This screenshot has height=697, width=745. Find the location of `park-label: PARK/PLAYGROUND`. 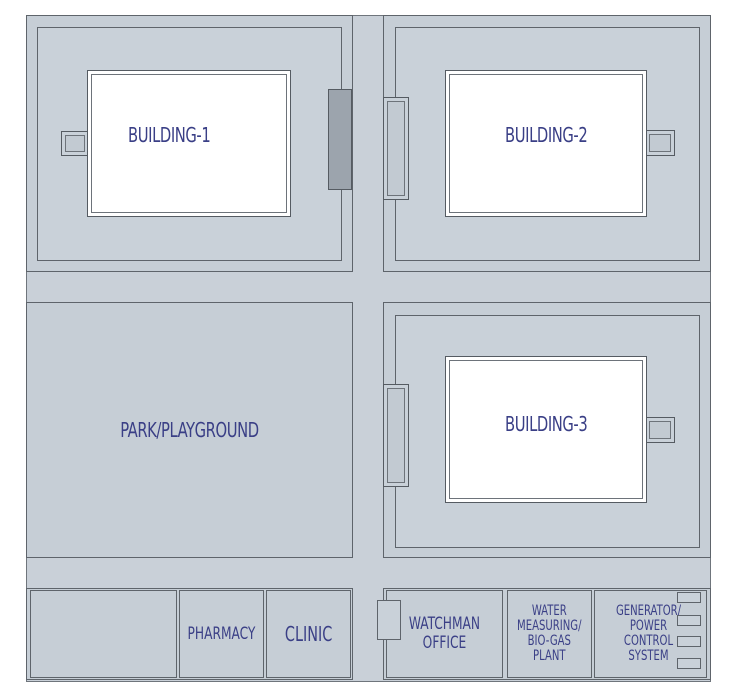

park-label: PARK/PLAYGROUND is located at coordinates (189, 430).